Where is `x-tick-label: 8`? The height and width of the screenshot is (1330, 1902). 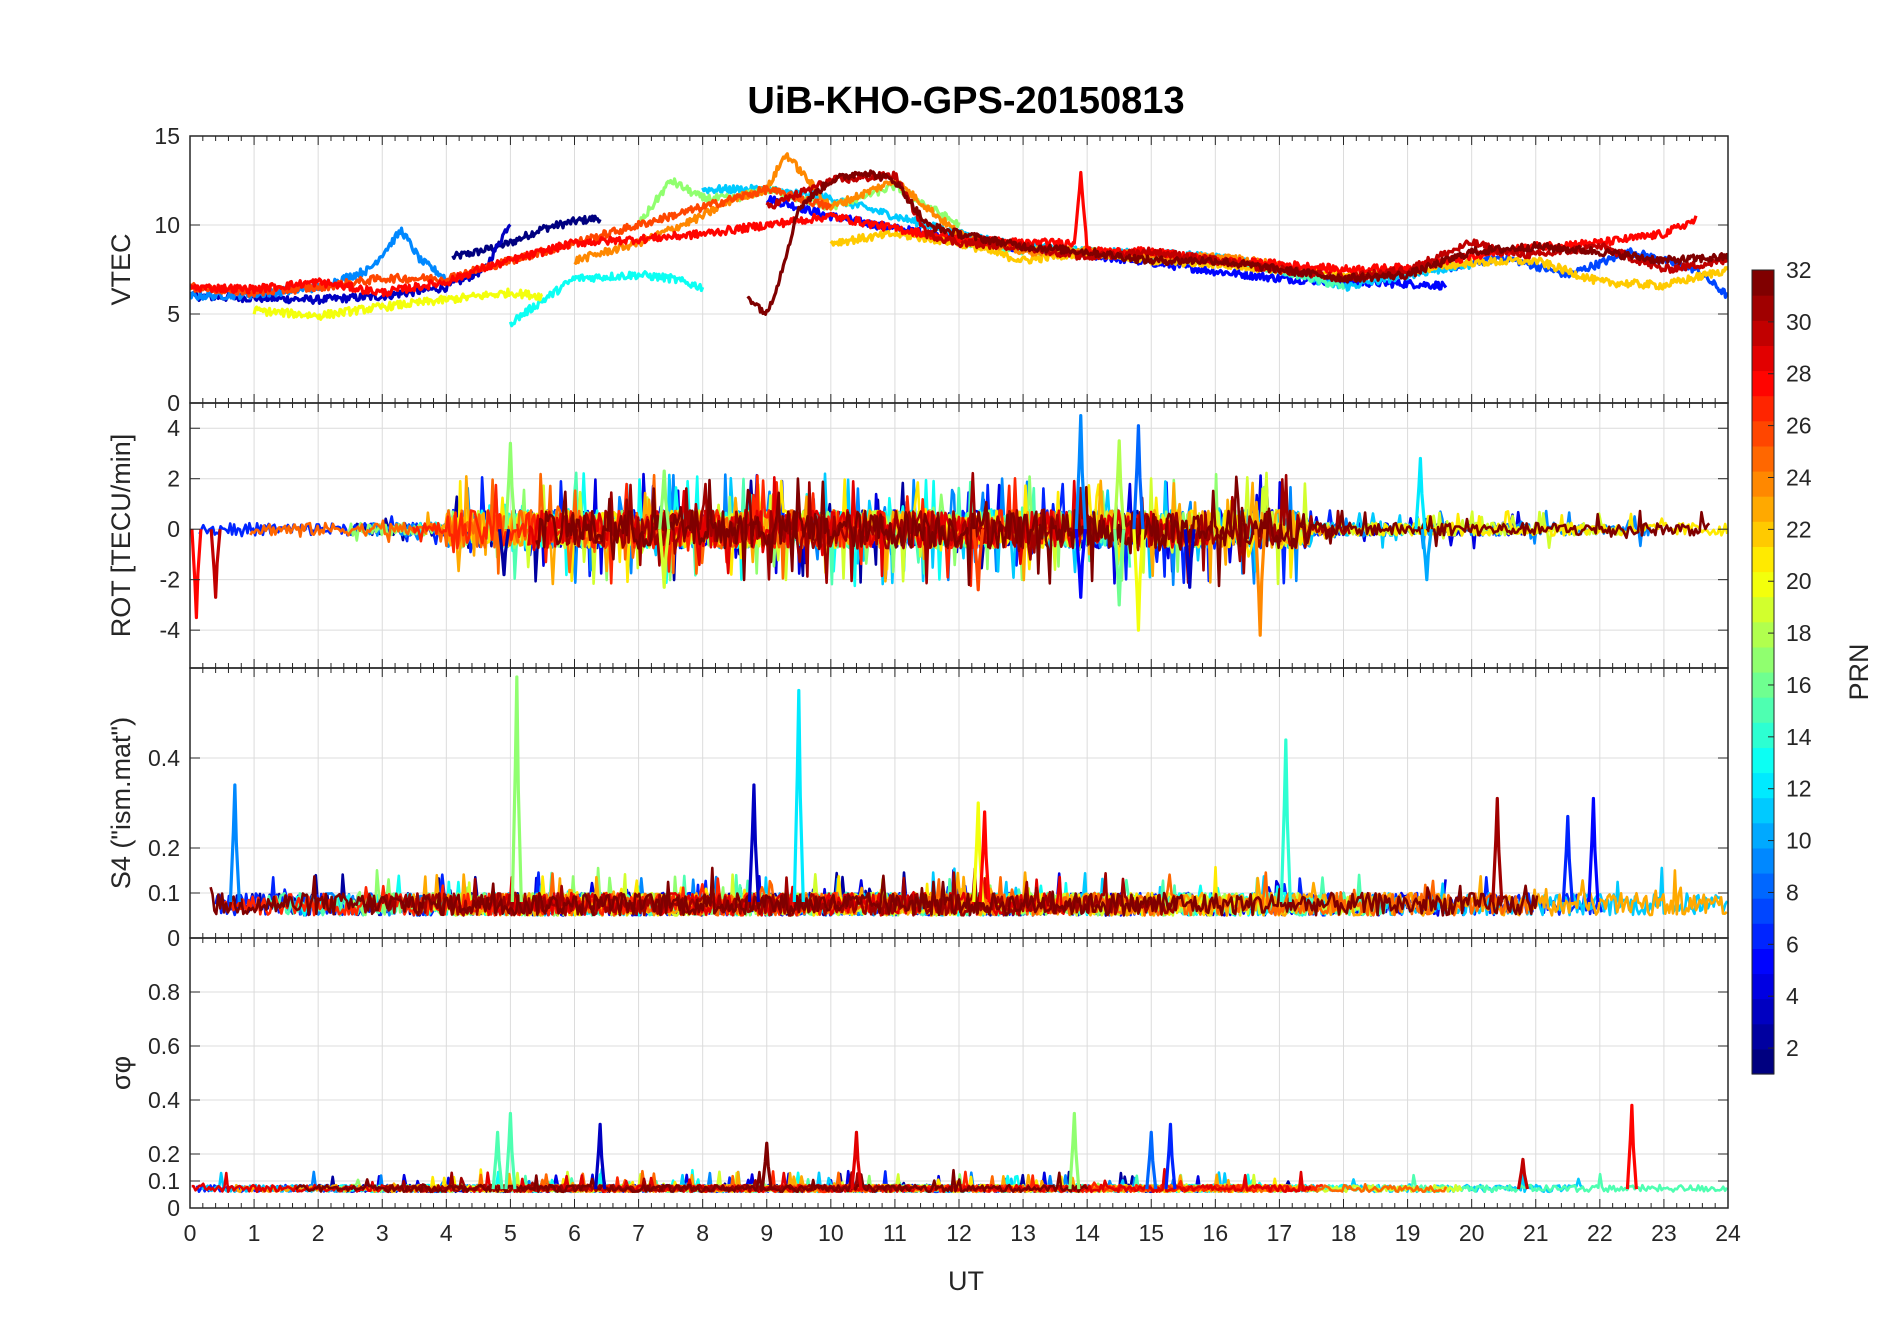
x-tick-label: 8 is located at coordinates (702, 1233).